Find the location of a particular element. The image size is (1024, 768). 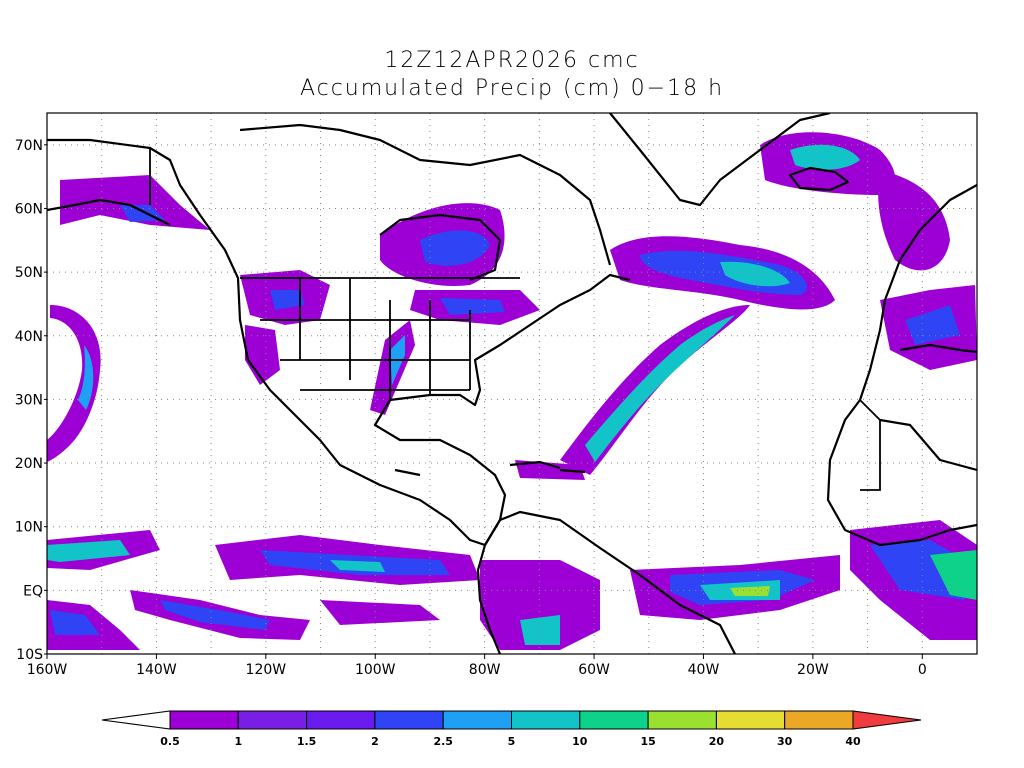

colorbar: 0.5 1 1.5 2 2.5 5 10 15 20 30 40 is located at coordinates (511, 729).